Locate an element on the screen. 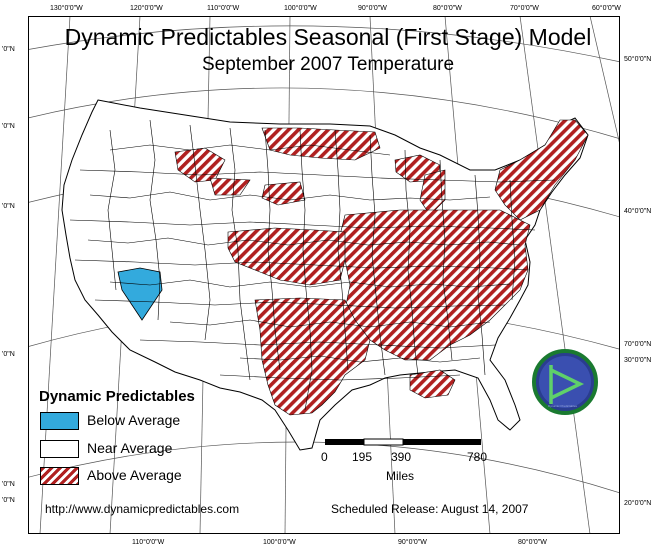 This screenshot has width=656, height=554. map-subtitle: September 2007 Temperature is located at coordinates (328, 64).